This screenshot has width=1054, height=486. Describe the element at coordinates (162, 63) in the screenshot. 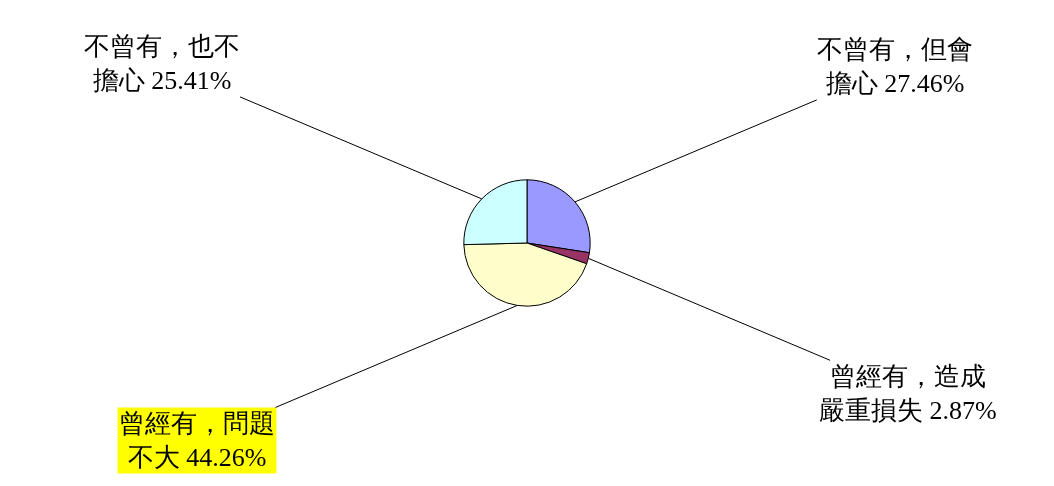

I see `slice-label: 不曾有，也不擔心 25.41%` at that location.